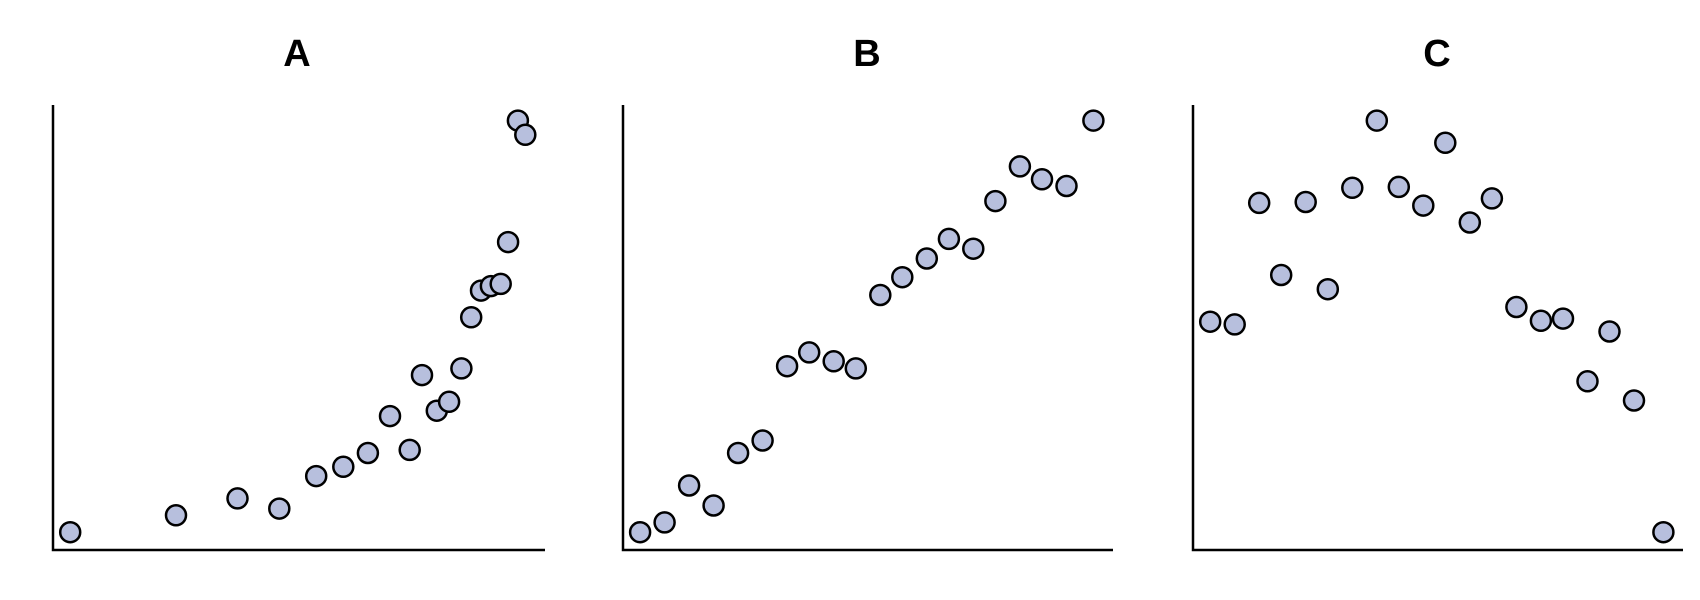 This screenshot has height=600, width=1700. I want to click on panel-b-title: B, so click(866, 54).